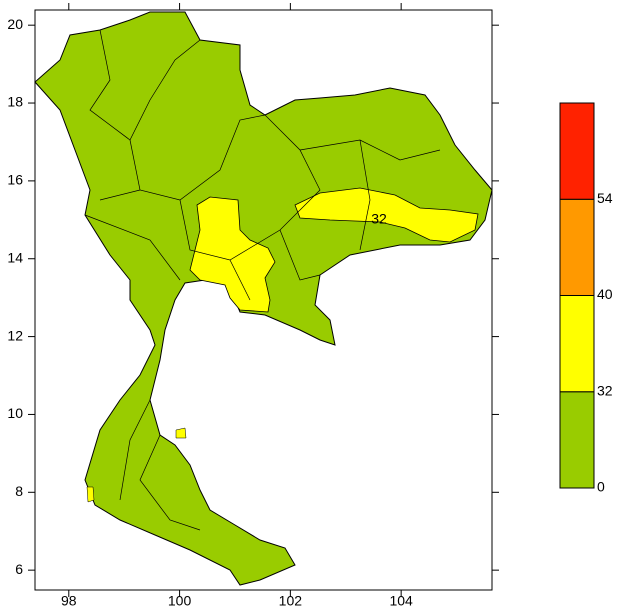 The height and width of the screenshot is (610, 620). Describe the element at coordinates (605, 198) in the screenshot. I see `legend-label: 54` at that location.